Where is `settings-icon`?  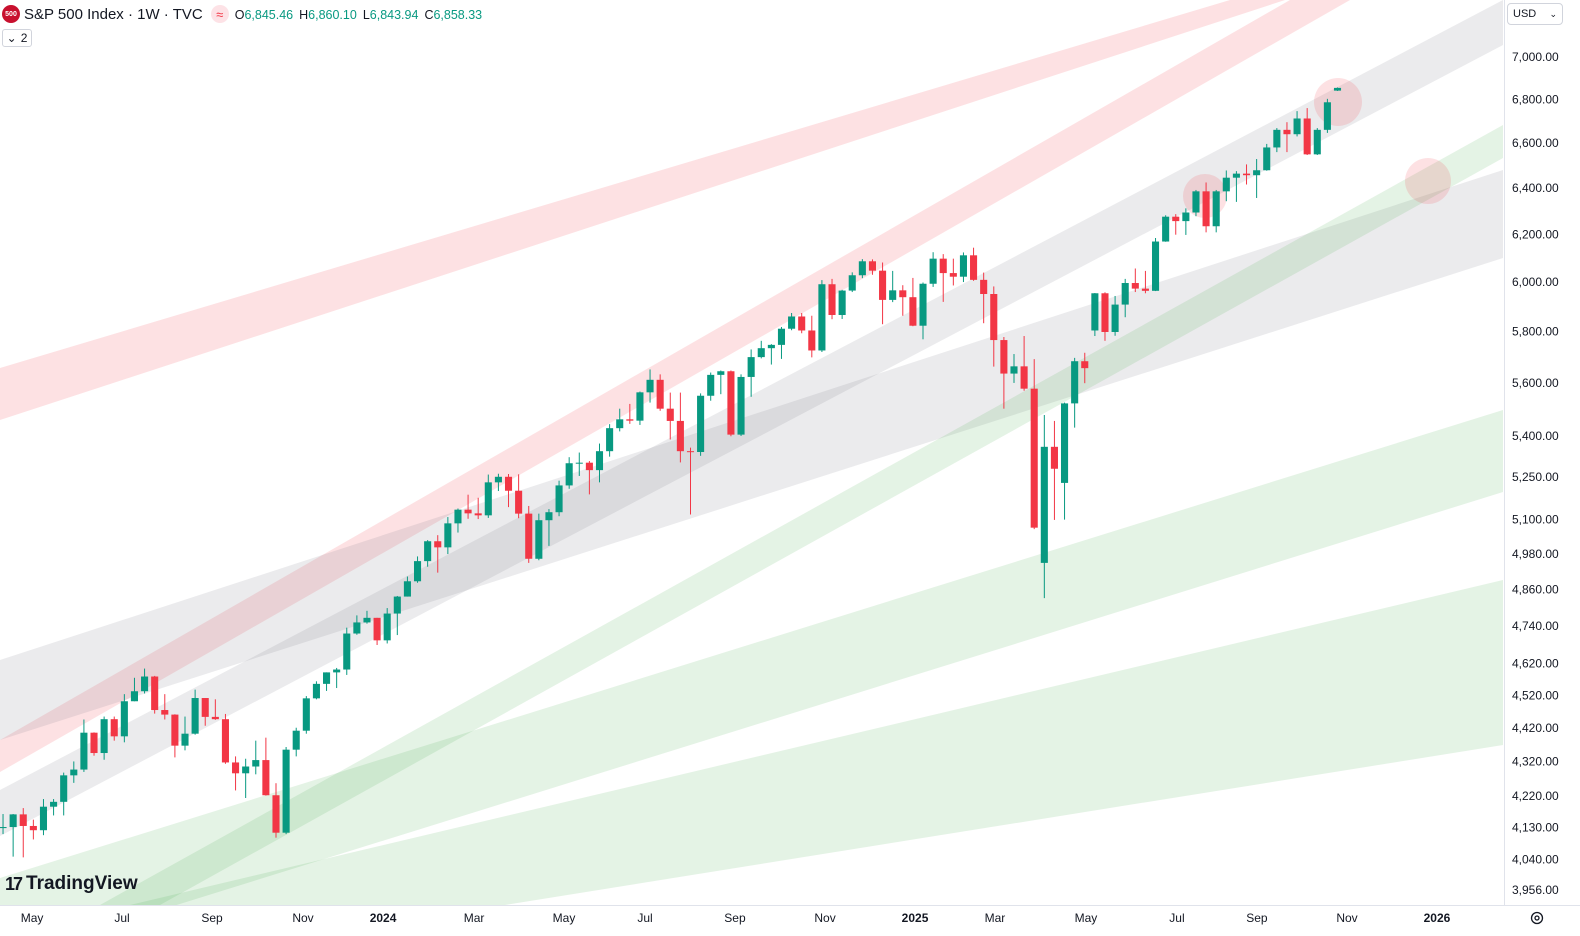
settings-icon is located at coordinates (1537, 918).